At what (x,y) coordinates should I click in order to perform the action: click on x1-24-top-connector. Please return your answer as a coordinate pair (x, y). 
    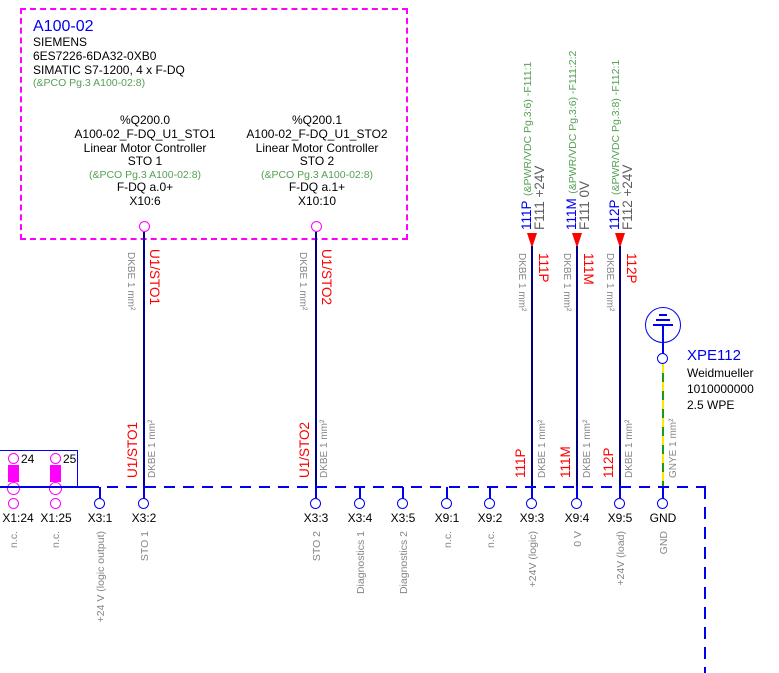
    Looking at the image, I should click on (13, 458).